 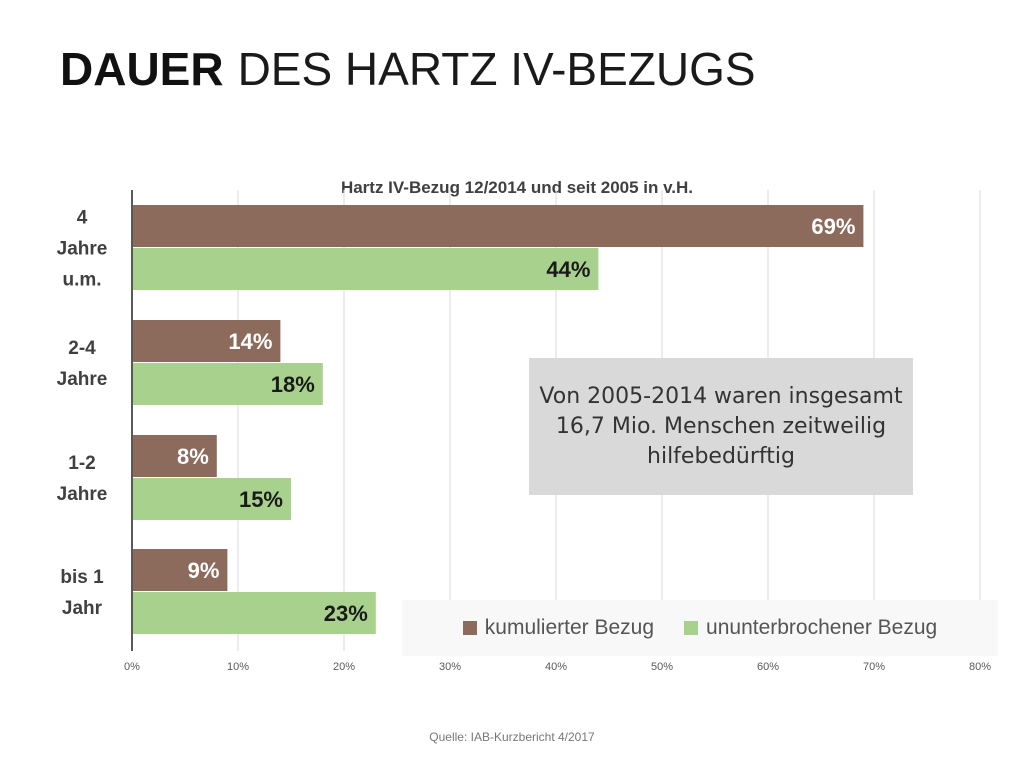 What do you see at coordinates (250, 341) in the screenshot?
I see `data-label: 14%` at bounding box center [250, 341].